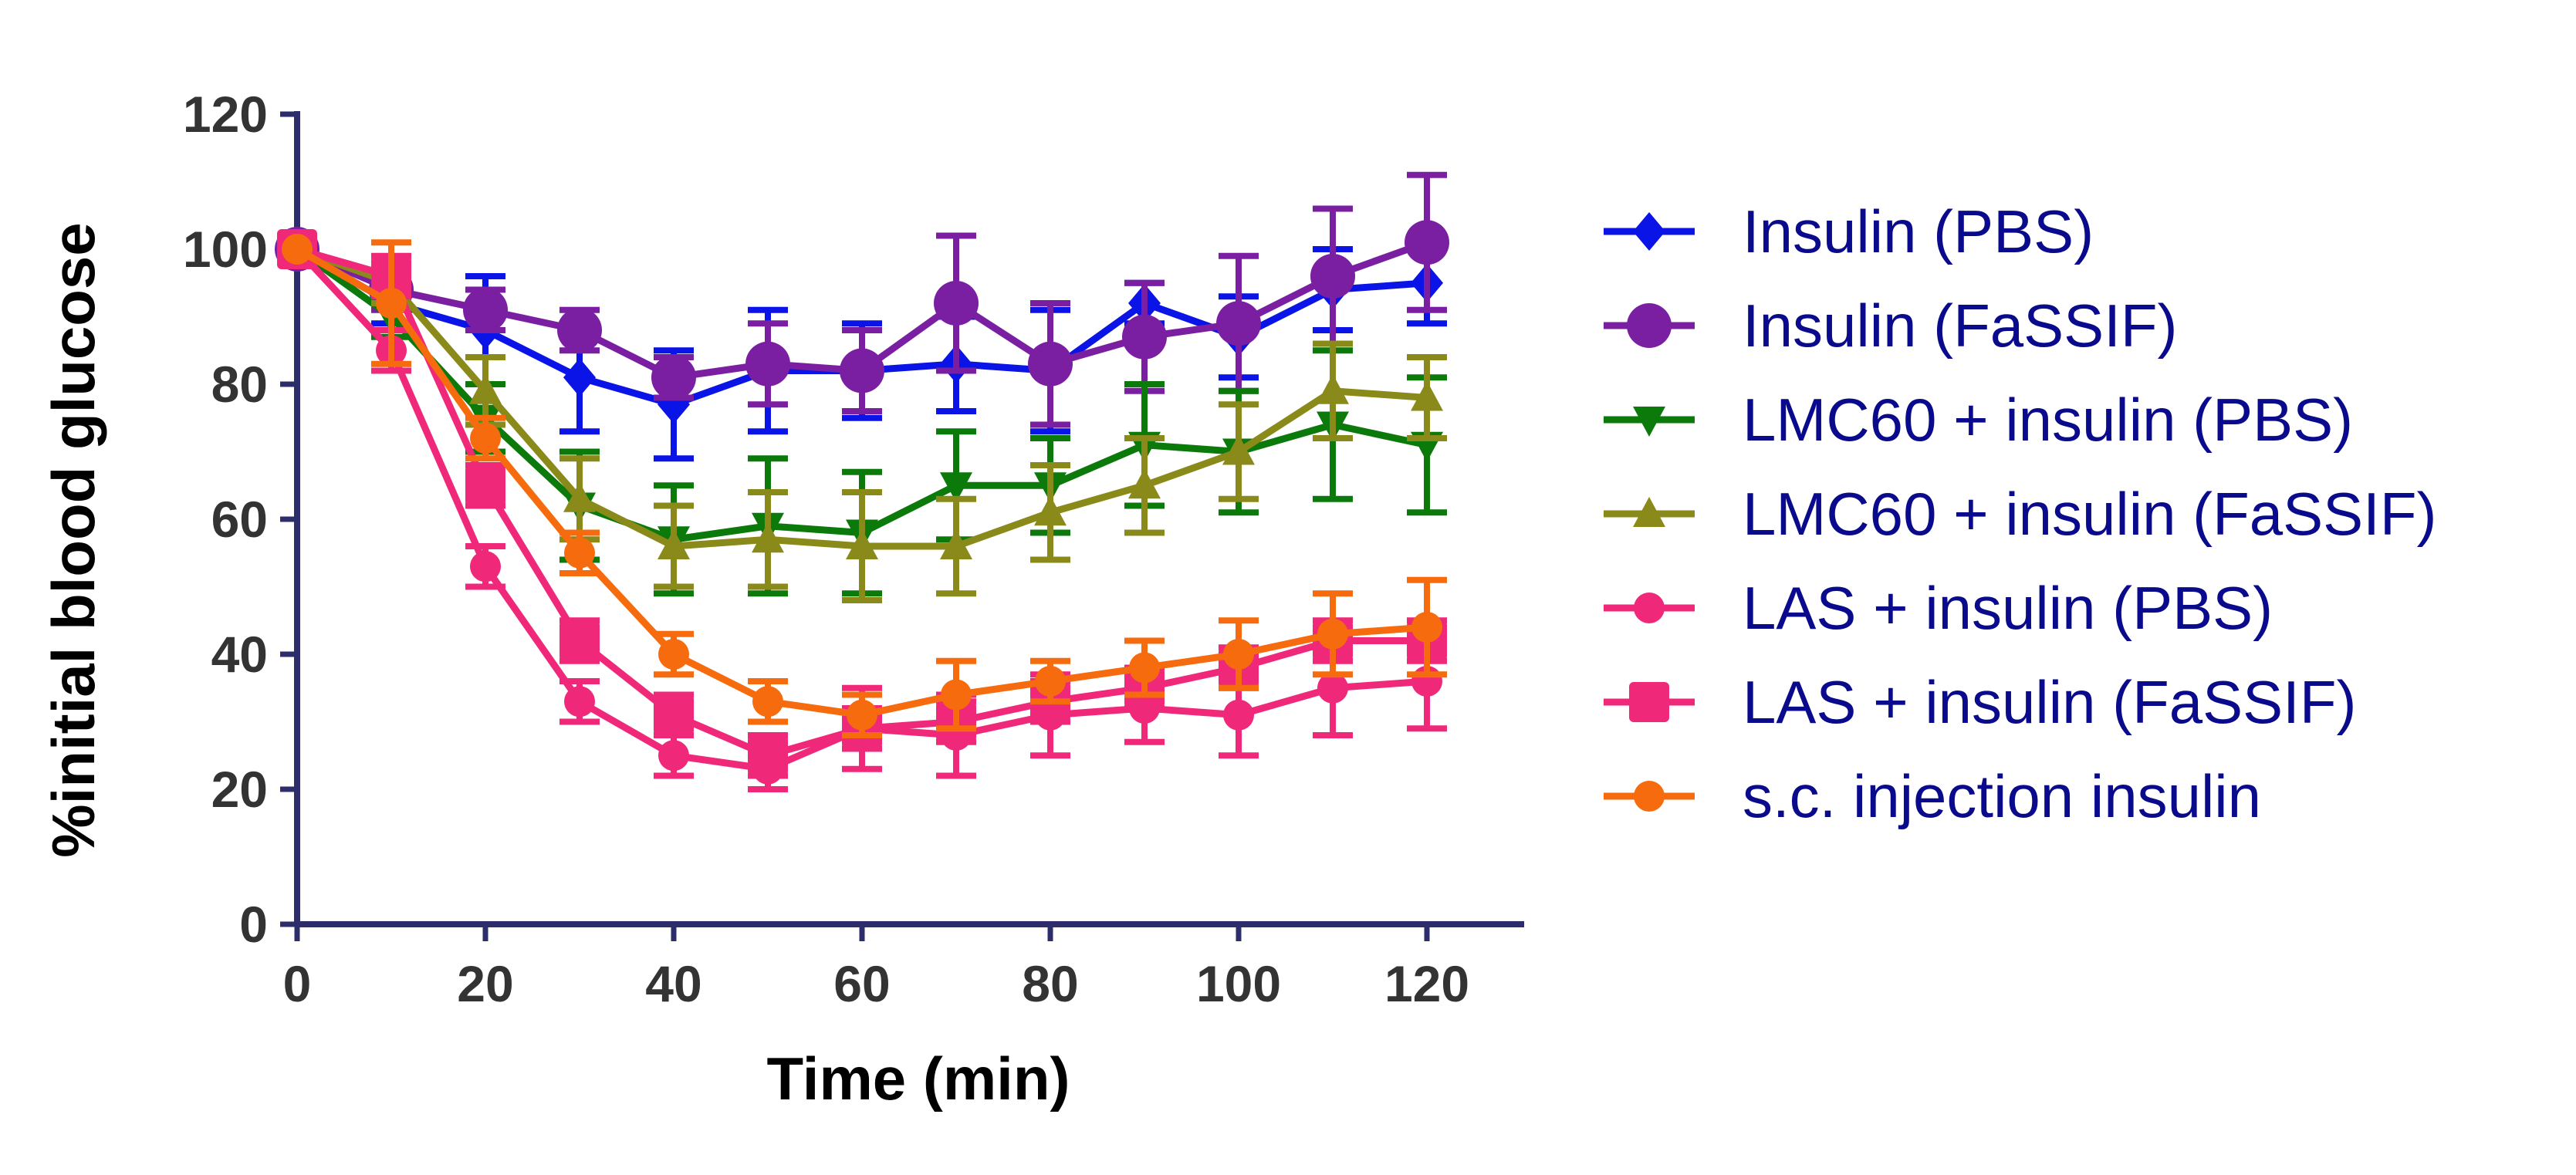  Describe the element at coordinates (297, 983) in the screenshot. I see `x-tick-label-0: 0` at that location.